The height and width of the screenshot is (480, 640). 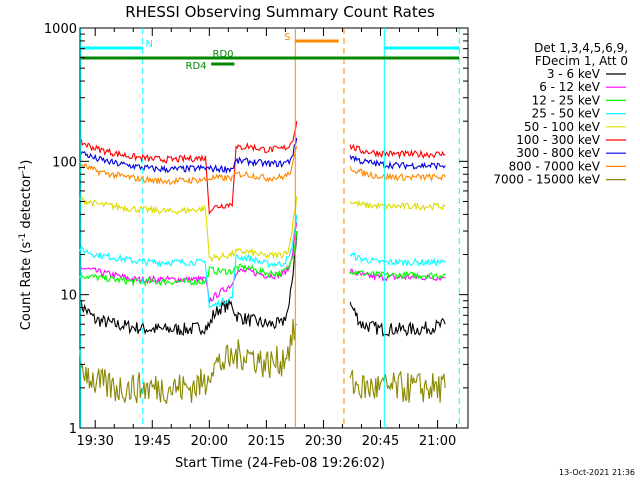 What do you see at coordinates (196, 66) in the screenshot?
I see `flag-label-3: RD4` at bounding box center [196, 66].